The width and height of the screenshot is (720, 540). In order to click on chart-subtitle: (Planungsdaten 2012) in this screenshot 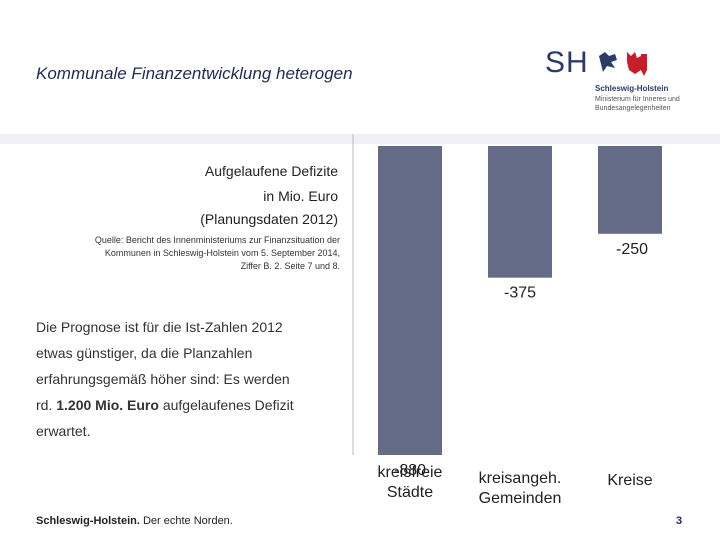, I will do `click(269, 219)`.